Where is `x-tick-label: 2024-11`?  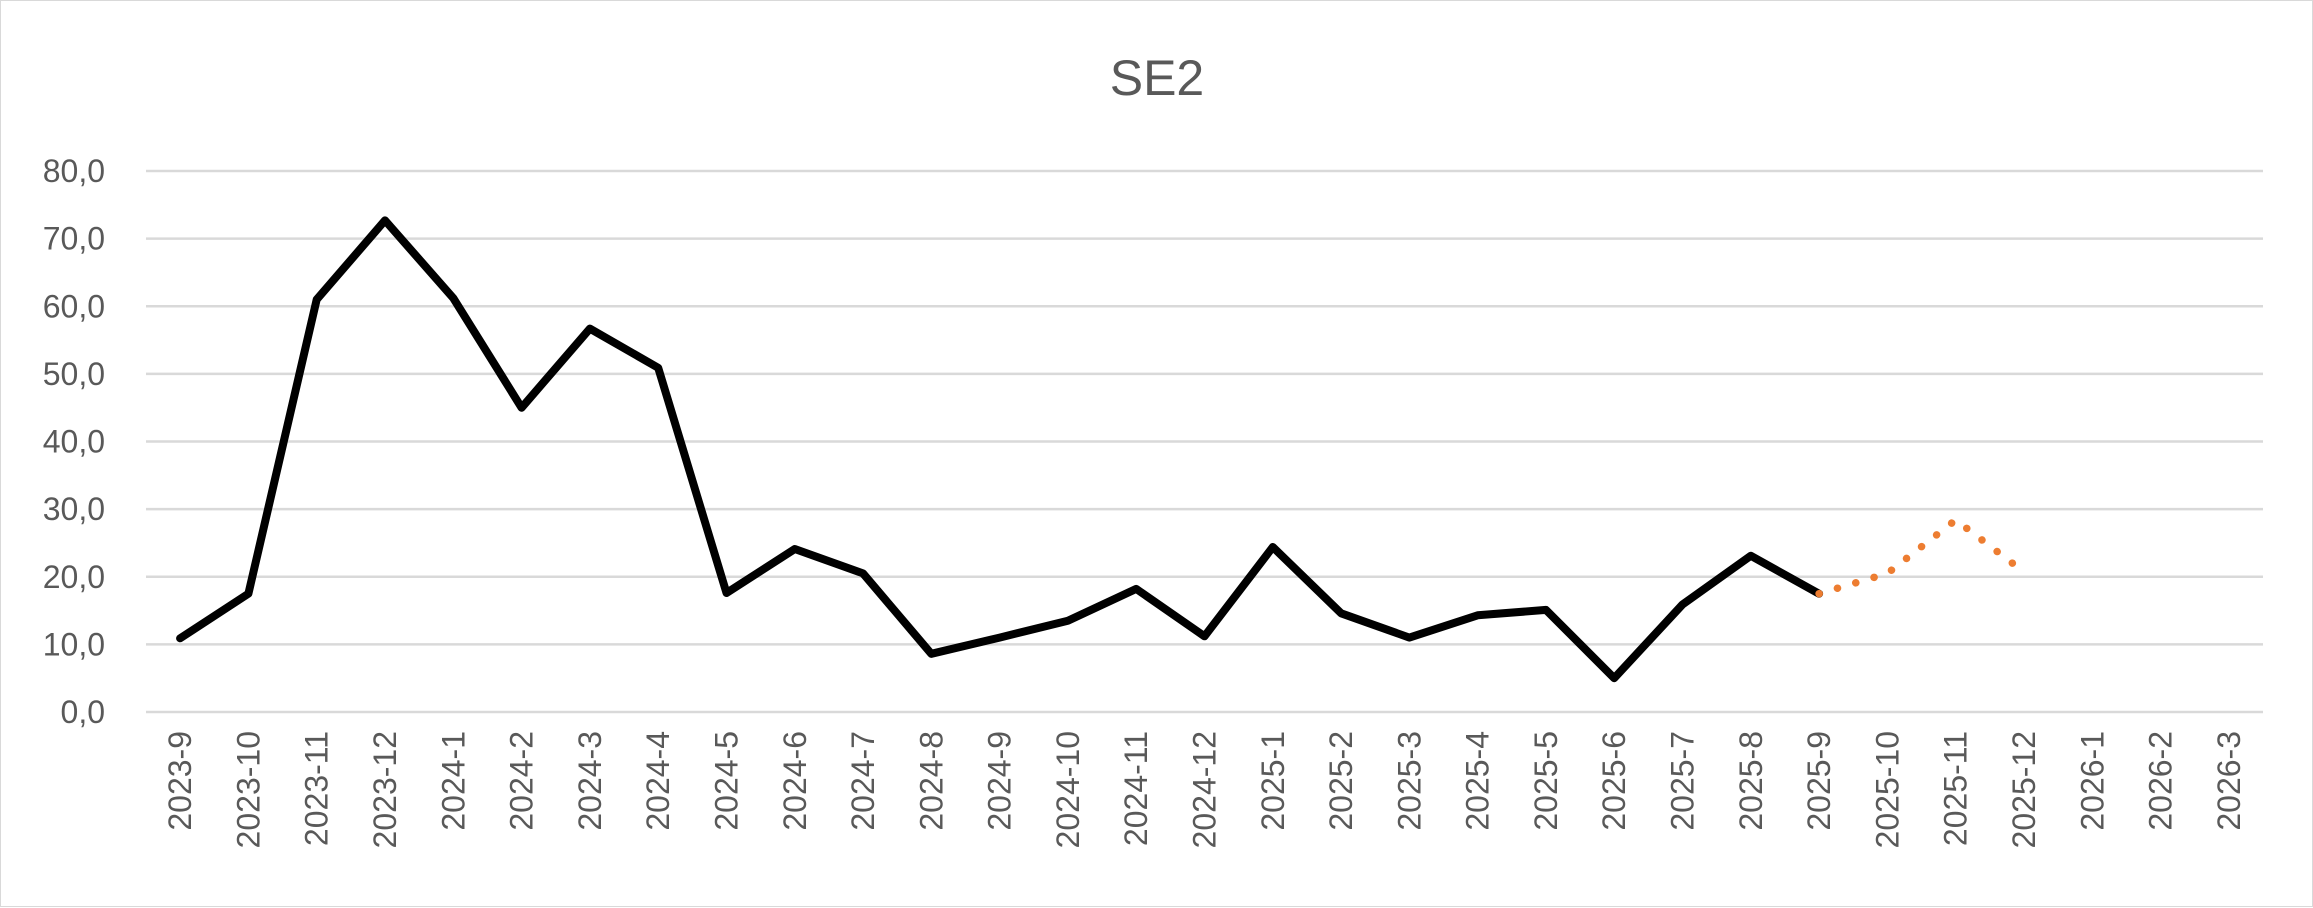
x-tick-label: 2024-11 is located at coordinates (1136, 788).